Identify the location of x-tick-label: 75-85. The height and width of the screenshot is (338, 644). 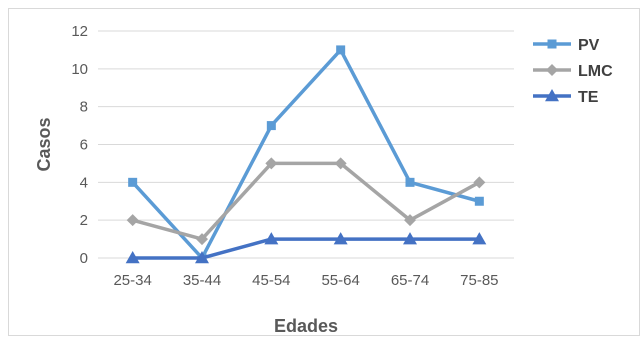
(479, 280).